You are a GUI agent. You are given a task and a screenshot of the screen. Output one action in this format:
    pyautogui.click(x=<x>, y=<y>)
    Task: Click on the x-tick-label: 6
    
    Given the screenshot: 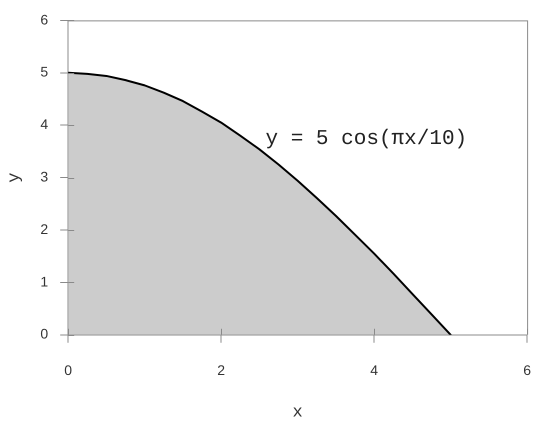 What is the action you would take?
    pyautogui.click(x=527, y=370)
    